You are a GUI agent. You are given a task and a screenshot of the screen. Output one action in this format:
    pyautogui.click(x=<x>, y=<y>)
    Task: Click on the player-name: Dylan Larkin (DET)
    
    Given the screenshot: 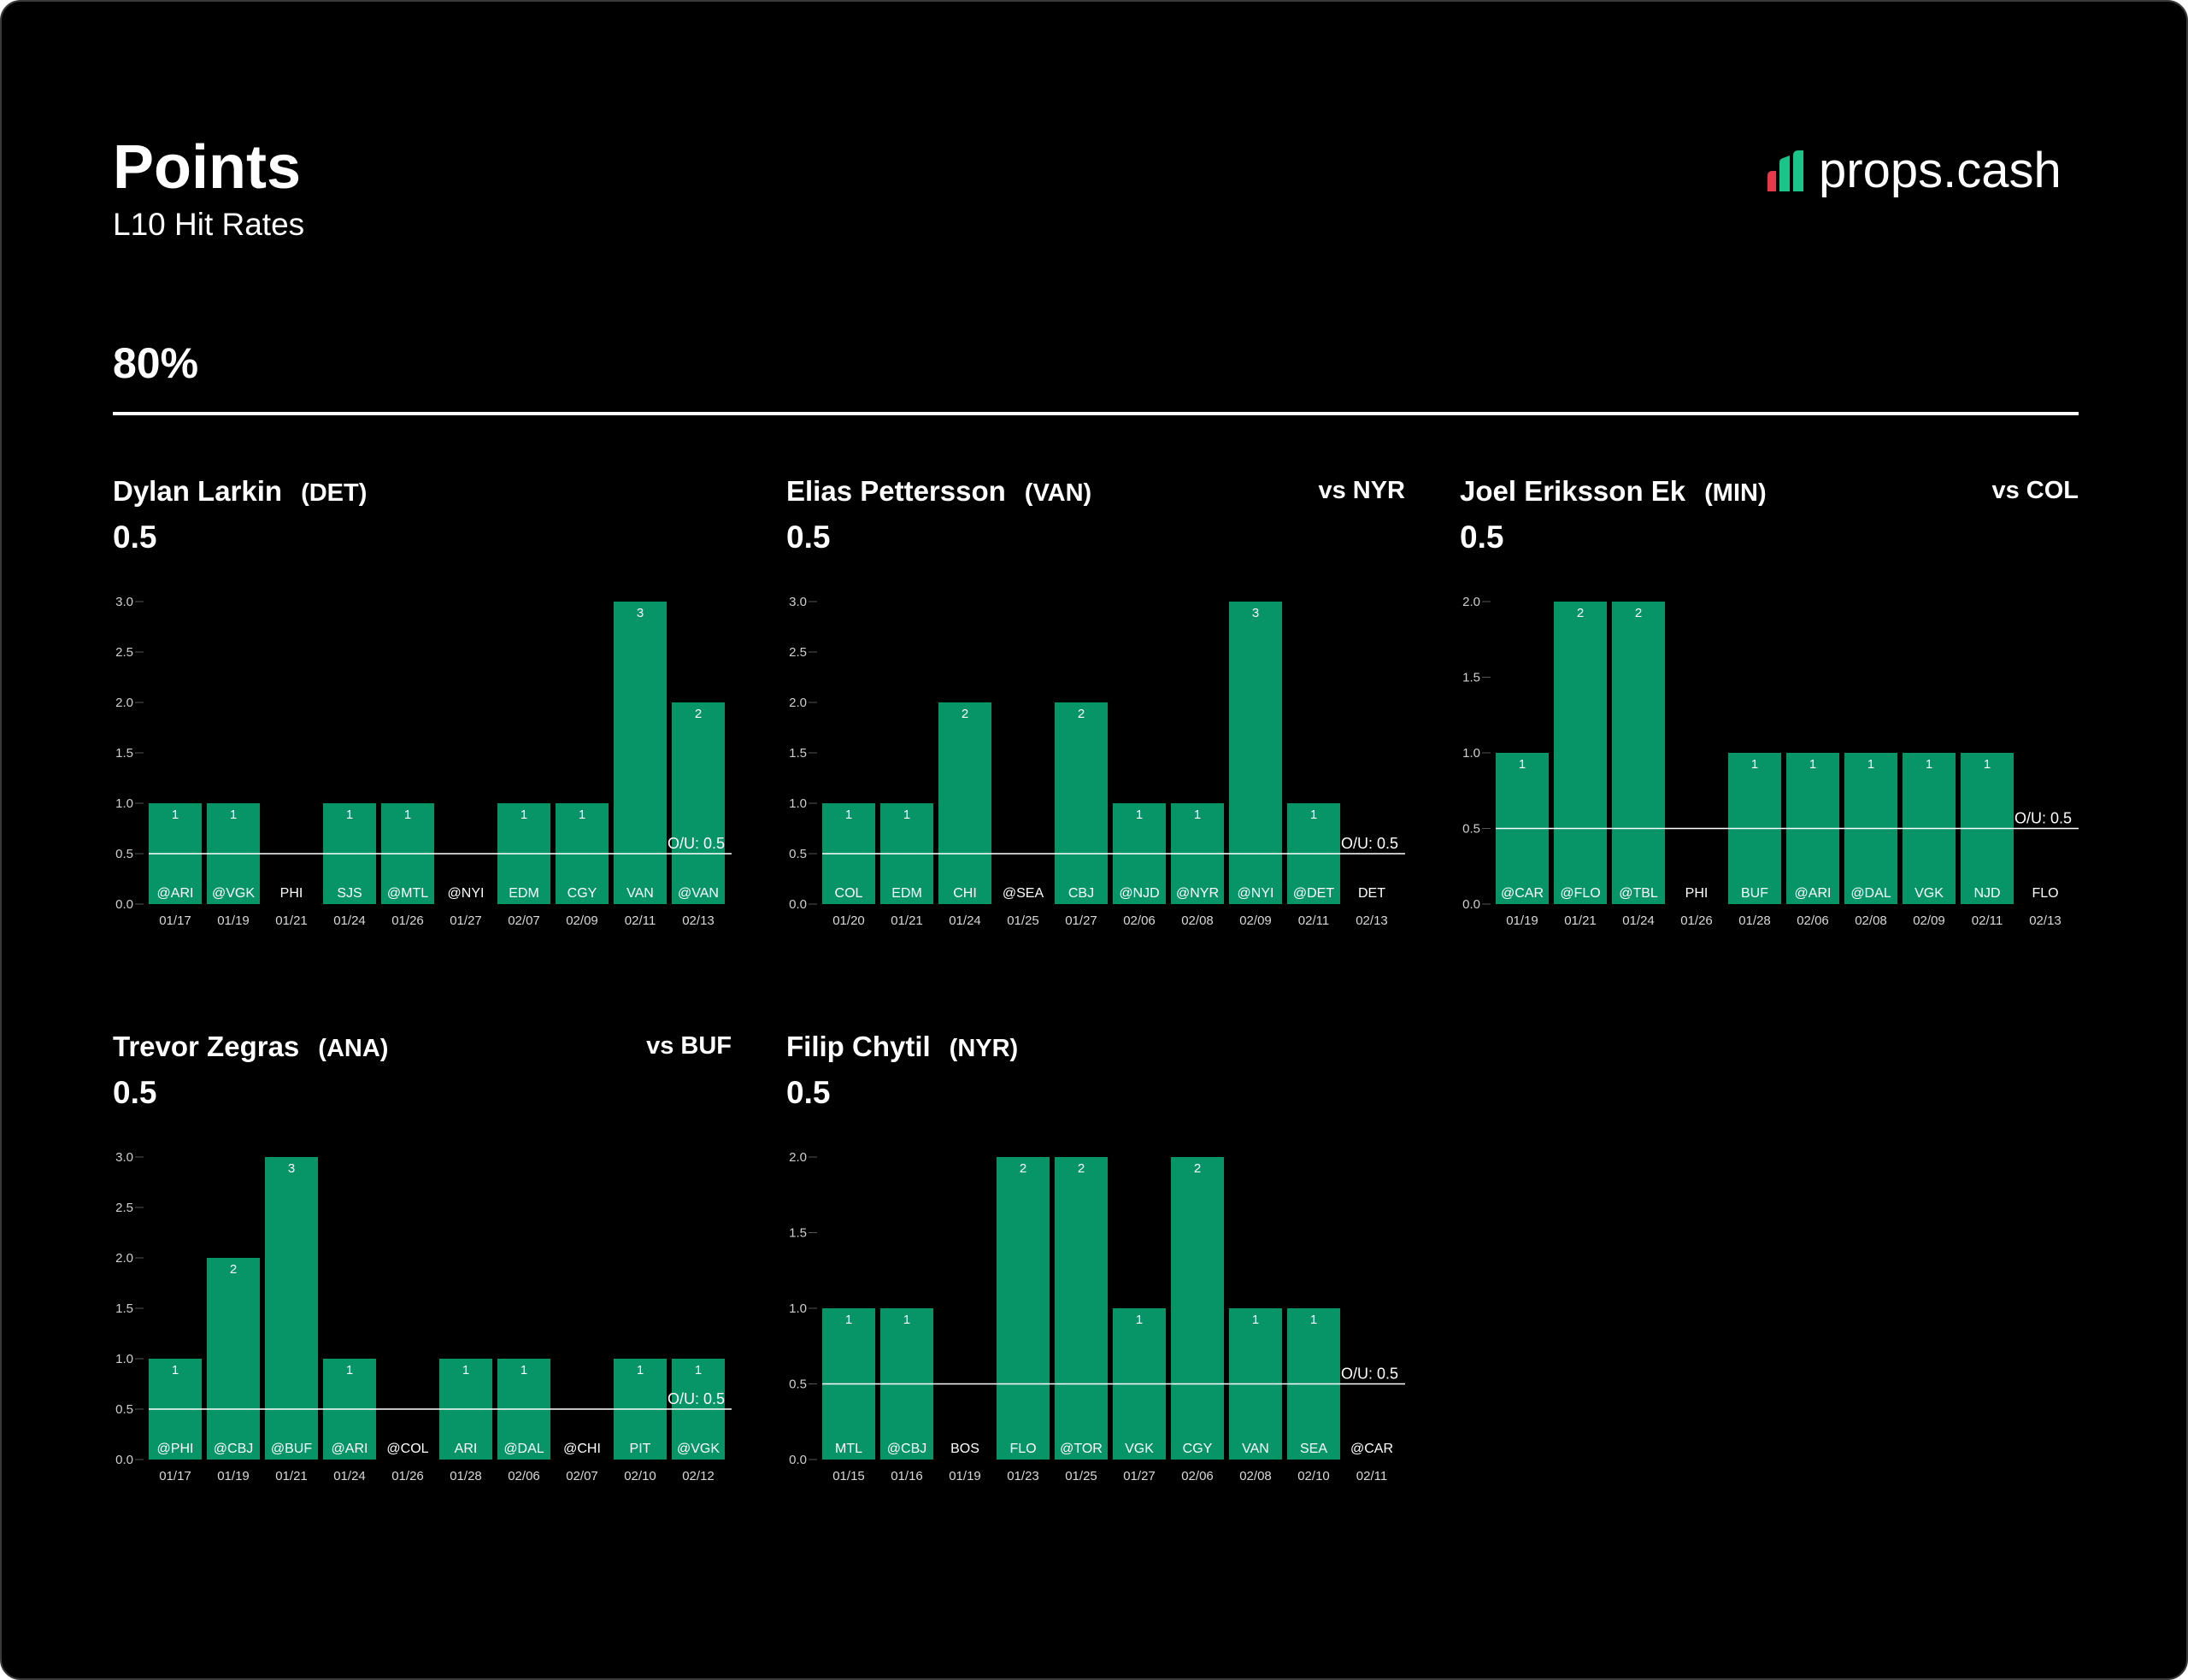 What is the action you would take?
    pyautogui.click(x=240, y=491)
    